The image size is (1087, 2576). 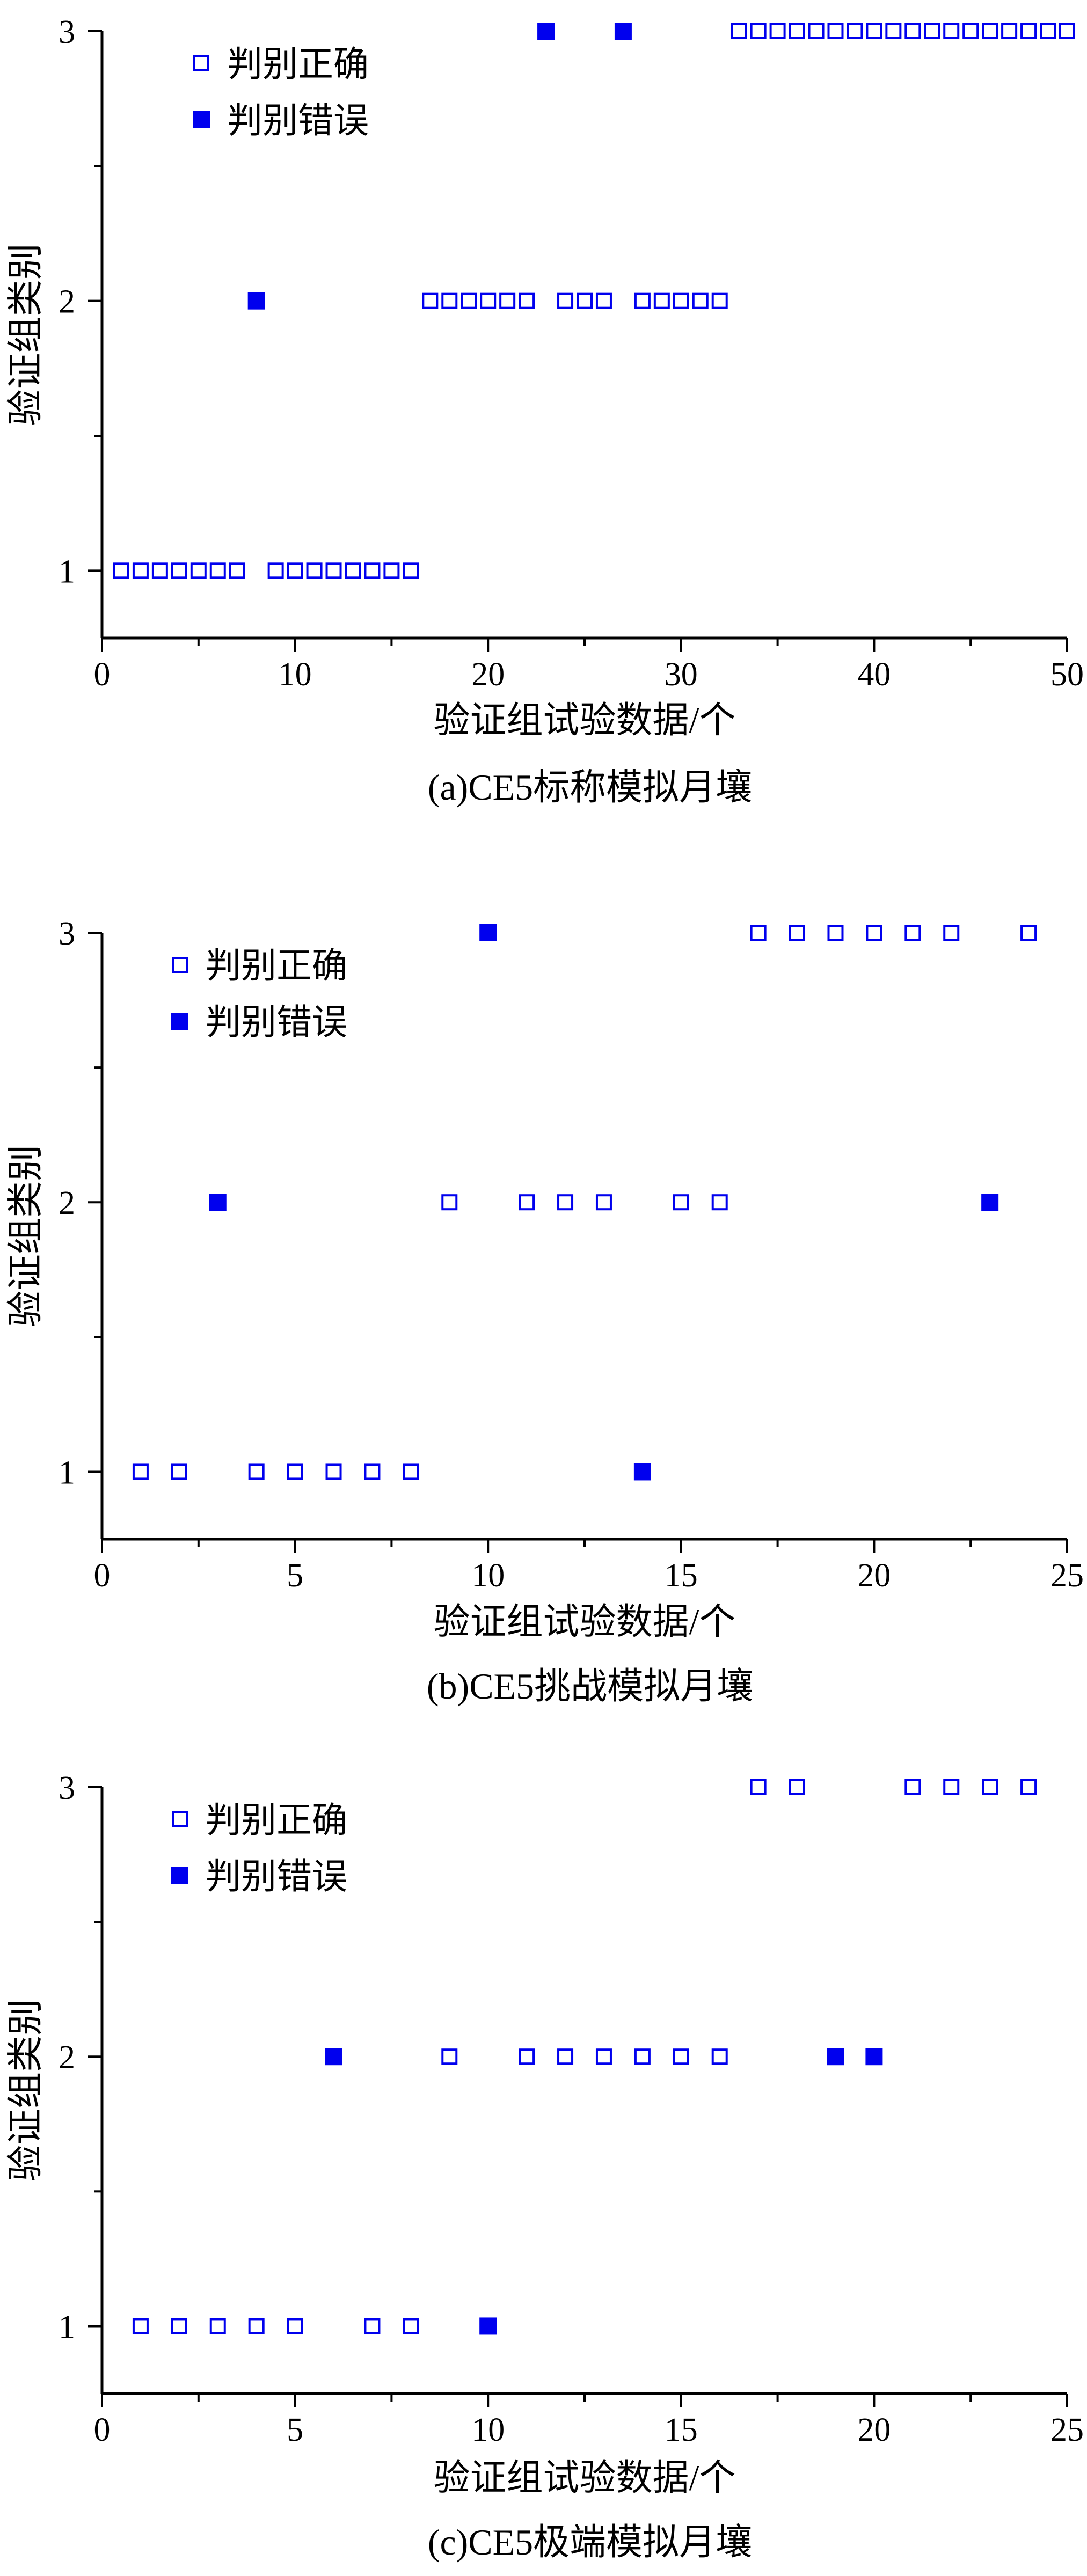 I want to click on x-tick-label: 15, so click(x=681, y=1575).